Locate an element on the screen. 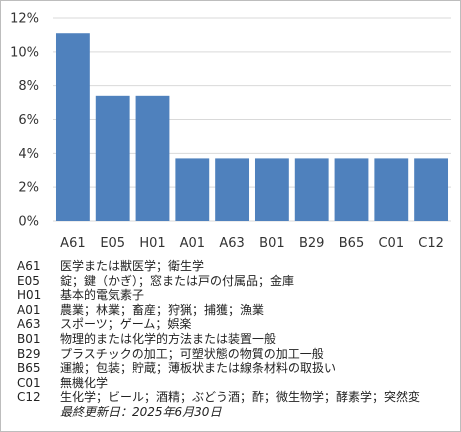  legend-description: 医学または獣医学；衛生学 is located at coordinates (132, 266).